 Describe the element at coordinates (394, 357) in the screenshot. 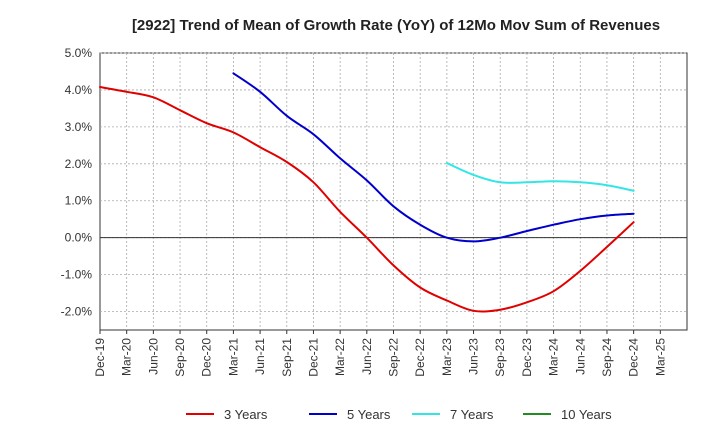

I see `x-tick-label: Sep-22` at that location.